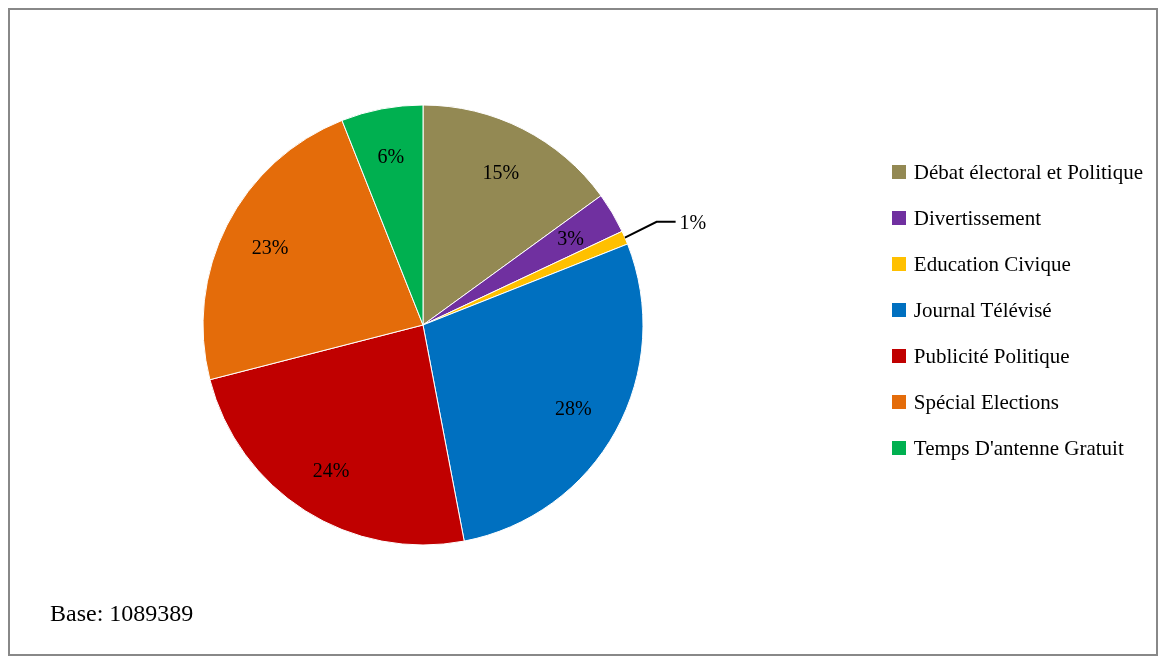  What do you see at coordinates (992, 264) in the screenshot?
I see `legend-label: Education Civique` at bounding box center [992, 264].